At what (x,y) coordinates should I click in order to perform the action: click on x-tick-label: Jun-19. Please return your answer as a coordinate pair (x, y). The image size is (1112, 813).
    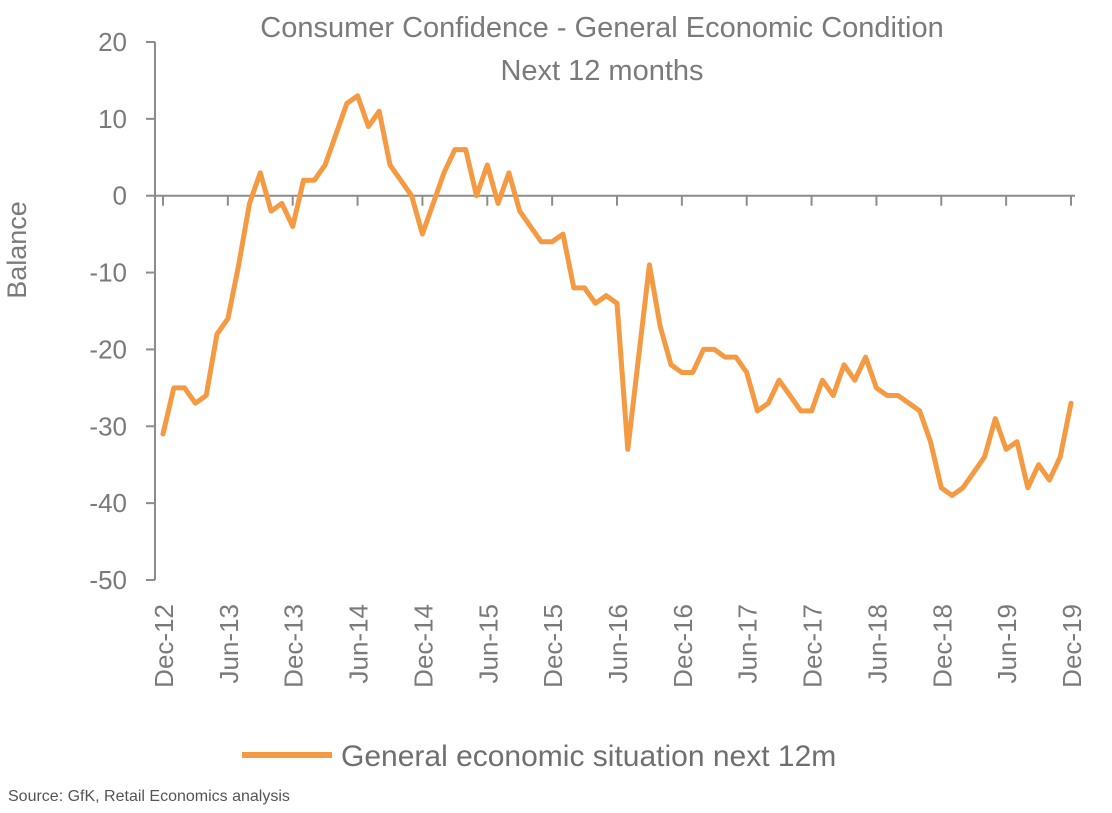
    Looking at the image, I should click on (1007, 644).